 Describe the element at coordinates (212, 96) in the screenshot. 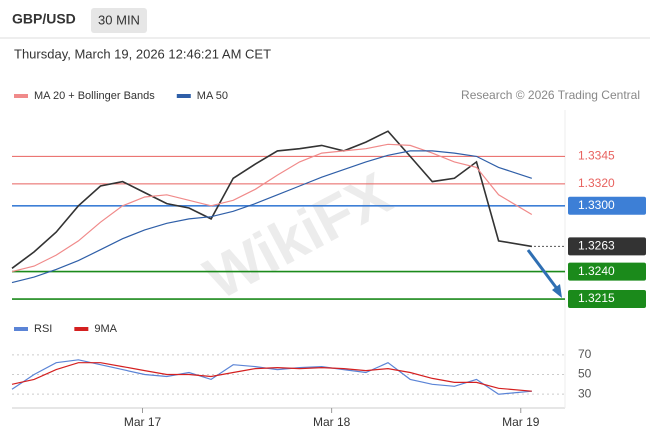

I see `legend-label: MA 50` at that location.